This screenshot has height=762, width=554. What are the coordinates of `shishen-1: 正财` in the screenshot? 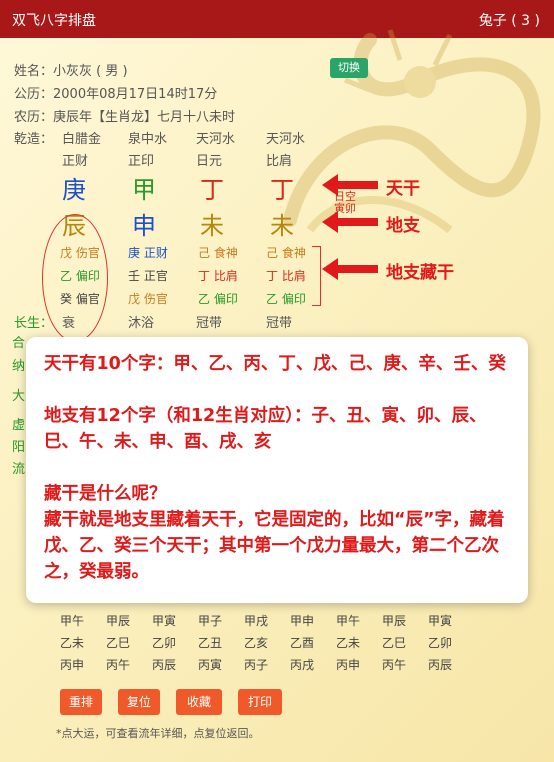 It's located at (75, 161).